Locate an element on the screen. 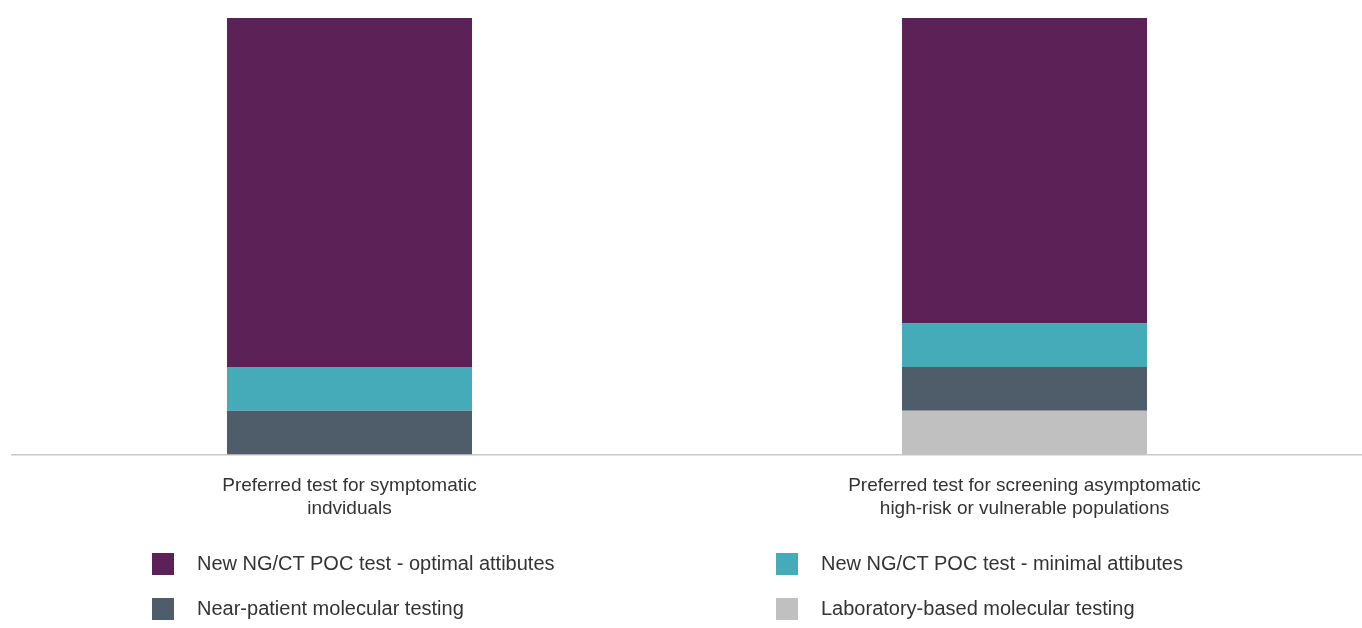 Image resolution: width=1362 pixels, height=628 pixels. x-tick-label: Preferred test for screening asymptomatic high-risk or vulnerable populations is located at coordinates (1024, 496).